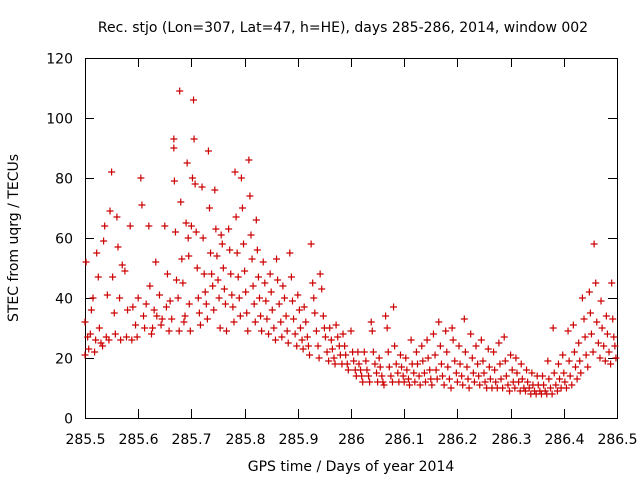  What do you see at coordinates (138, 440) in the screenshot?
I see `x-tick-label: 285.6` at bounding box center [138, 440].